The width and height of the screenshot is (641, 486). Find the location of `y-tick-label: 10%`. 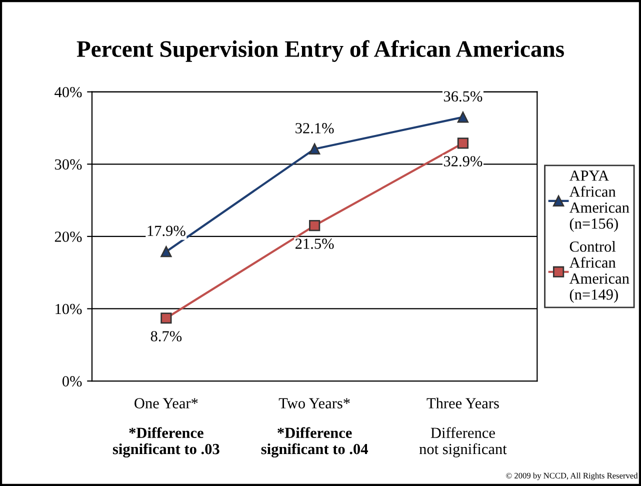

y-tick-label: 10% is located at coordinates (69, 309).